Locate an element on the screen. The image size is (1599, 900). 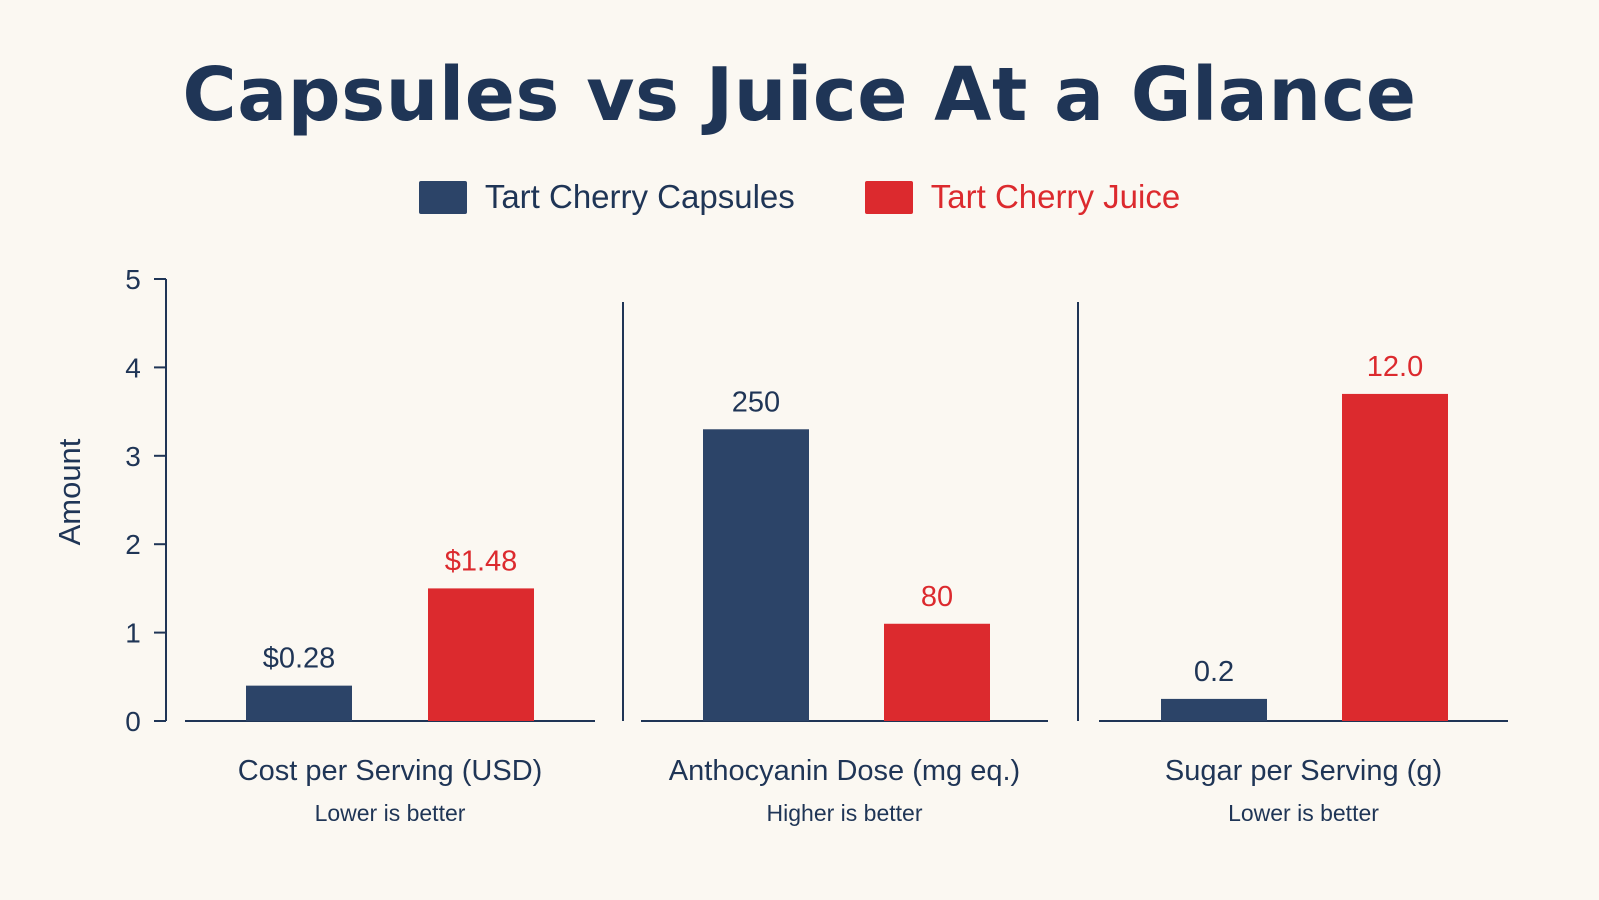
y-axis-title: Amount is located at coordinates (69, 491).